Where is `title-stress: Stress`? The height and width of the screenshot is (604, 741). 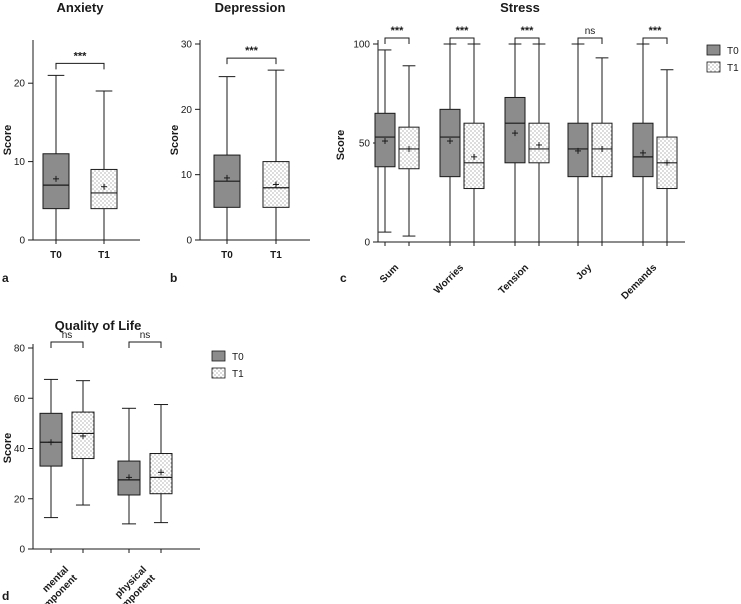
title-stress: Stress is located at coordinates (520, 7).